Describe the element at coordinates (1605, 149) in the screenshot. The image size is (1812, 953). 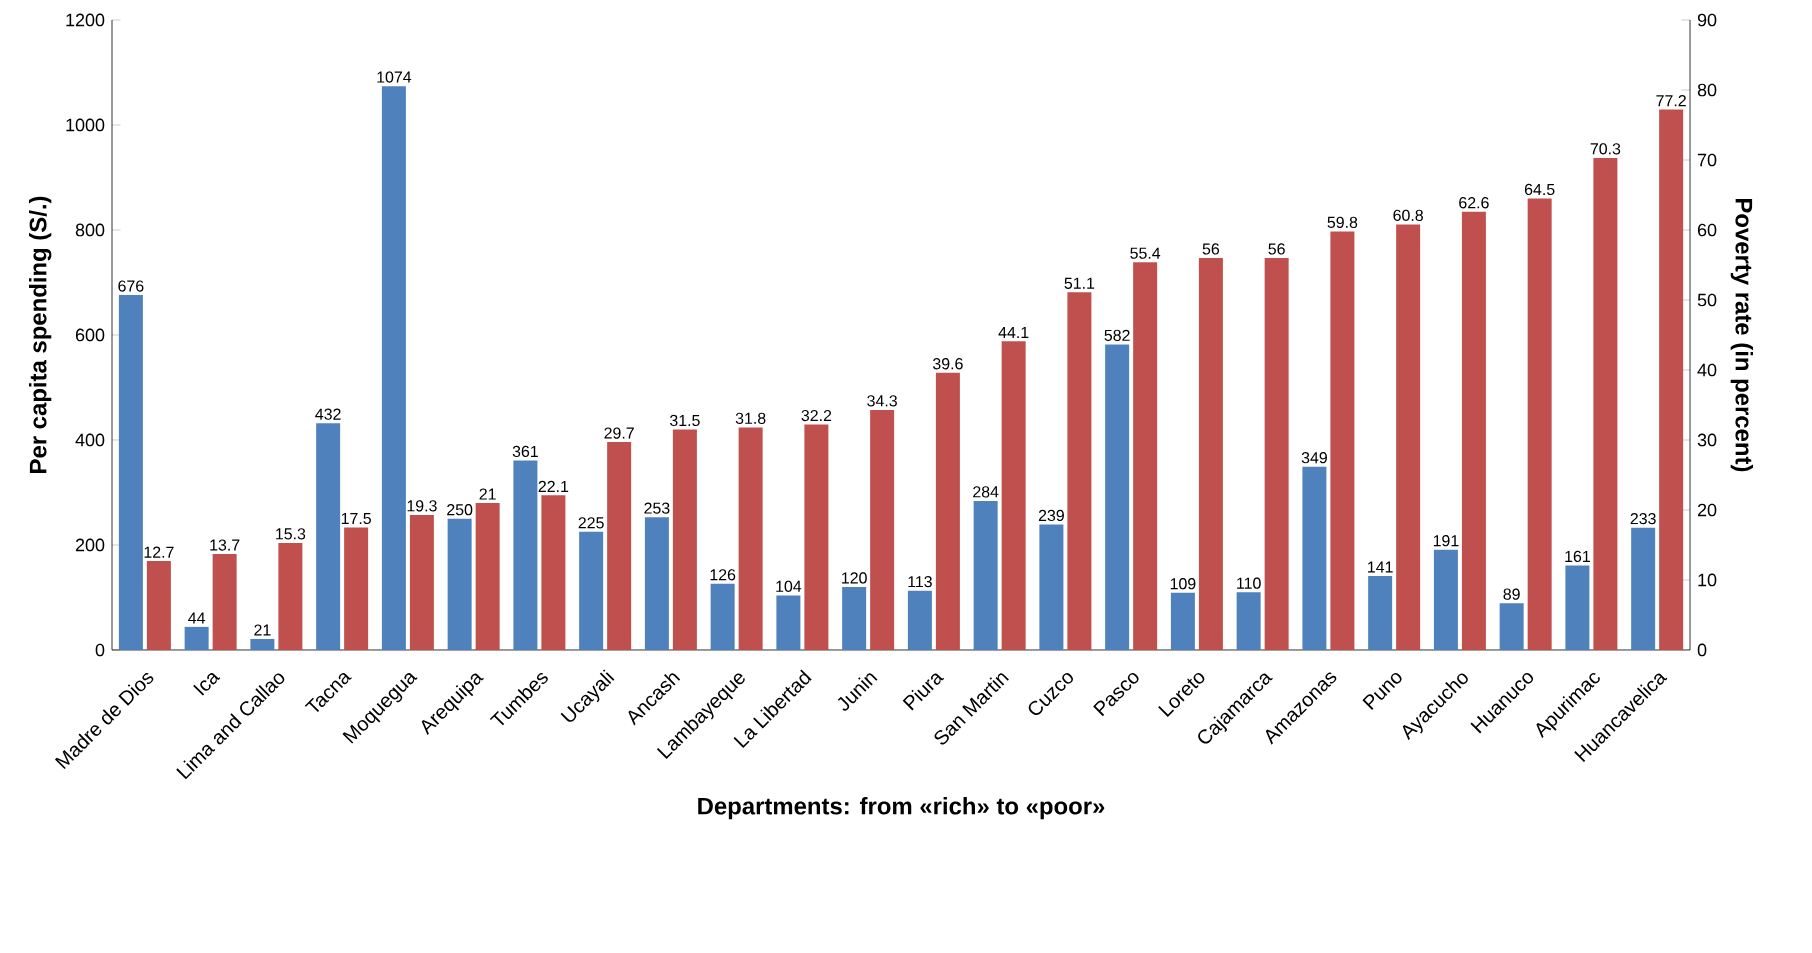
I see `data-label: 70.3` at that location.